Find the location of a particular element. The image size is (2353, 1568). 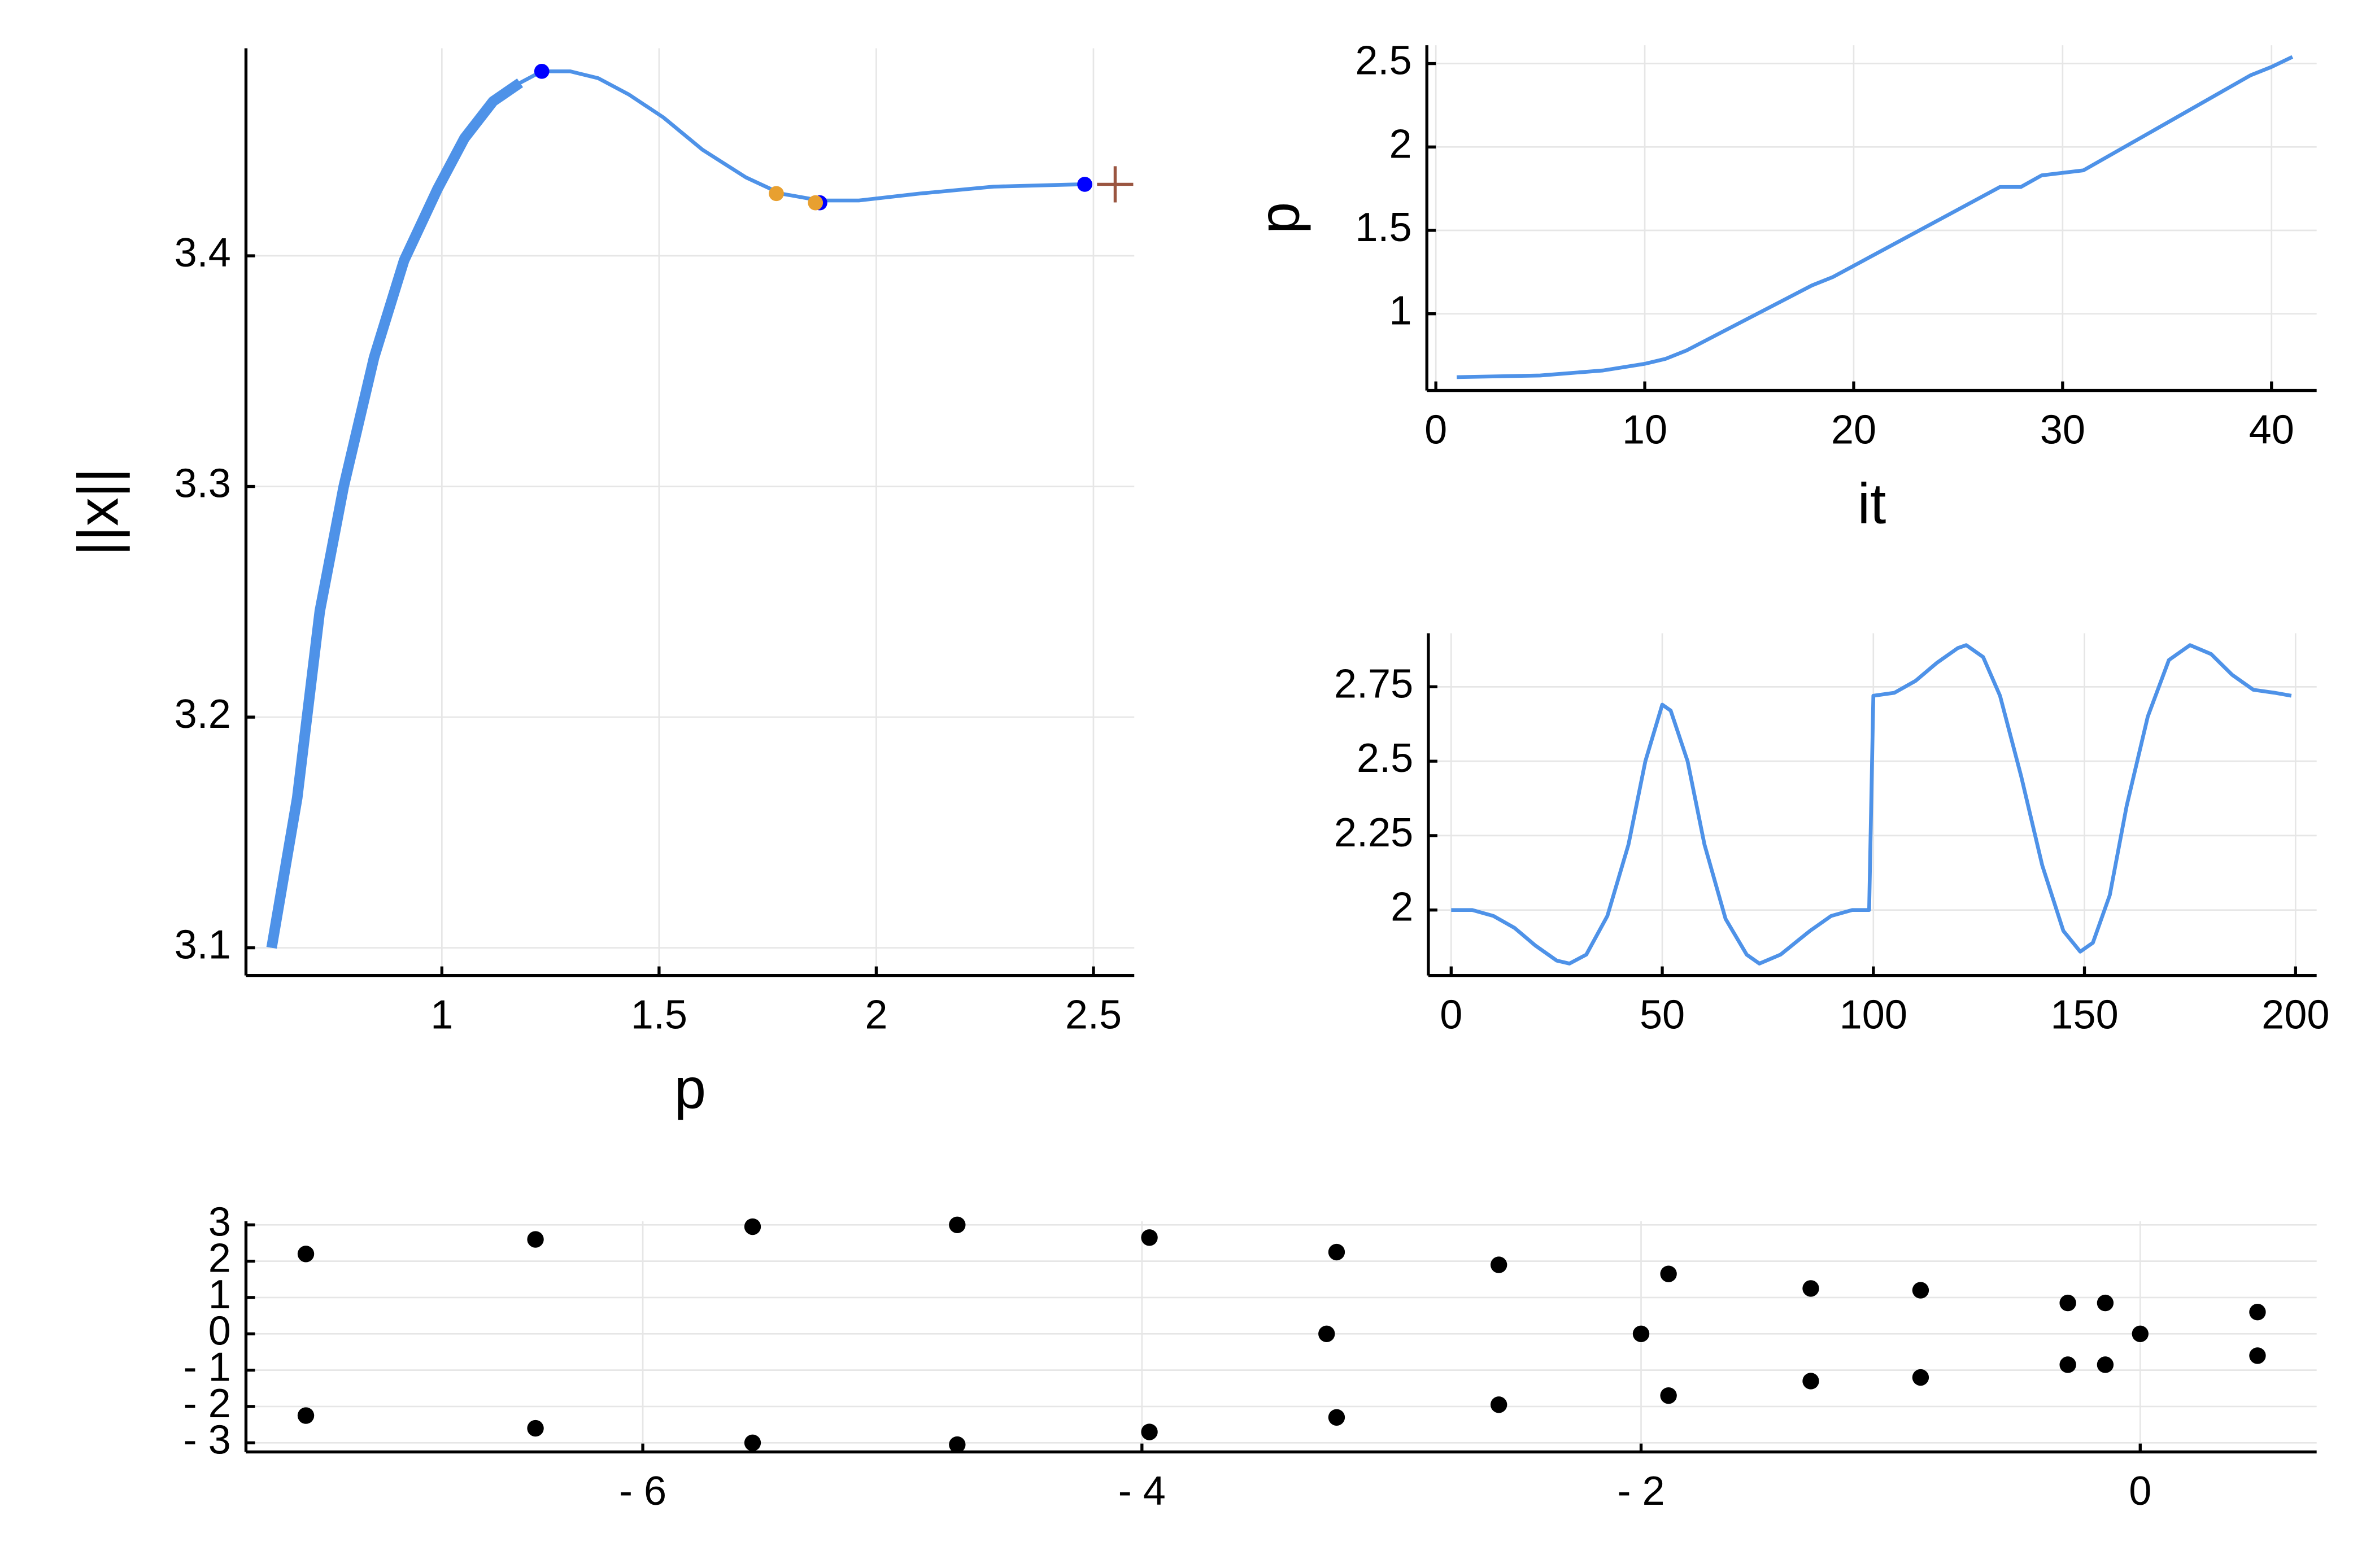

y-tick-label: 2.25 is located at coordinates (1373, 832).